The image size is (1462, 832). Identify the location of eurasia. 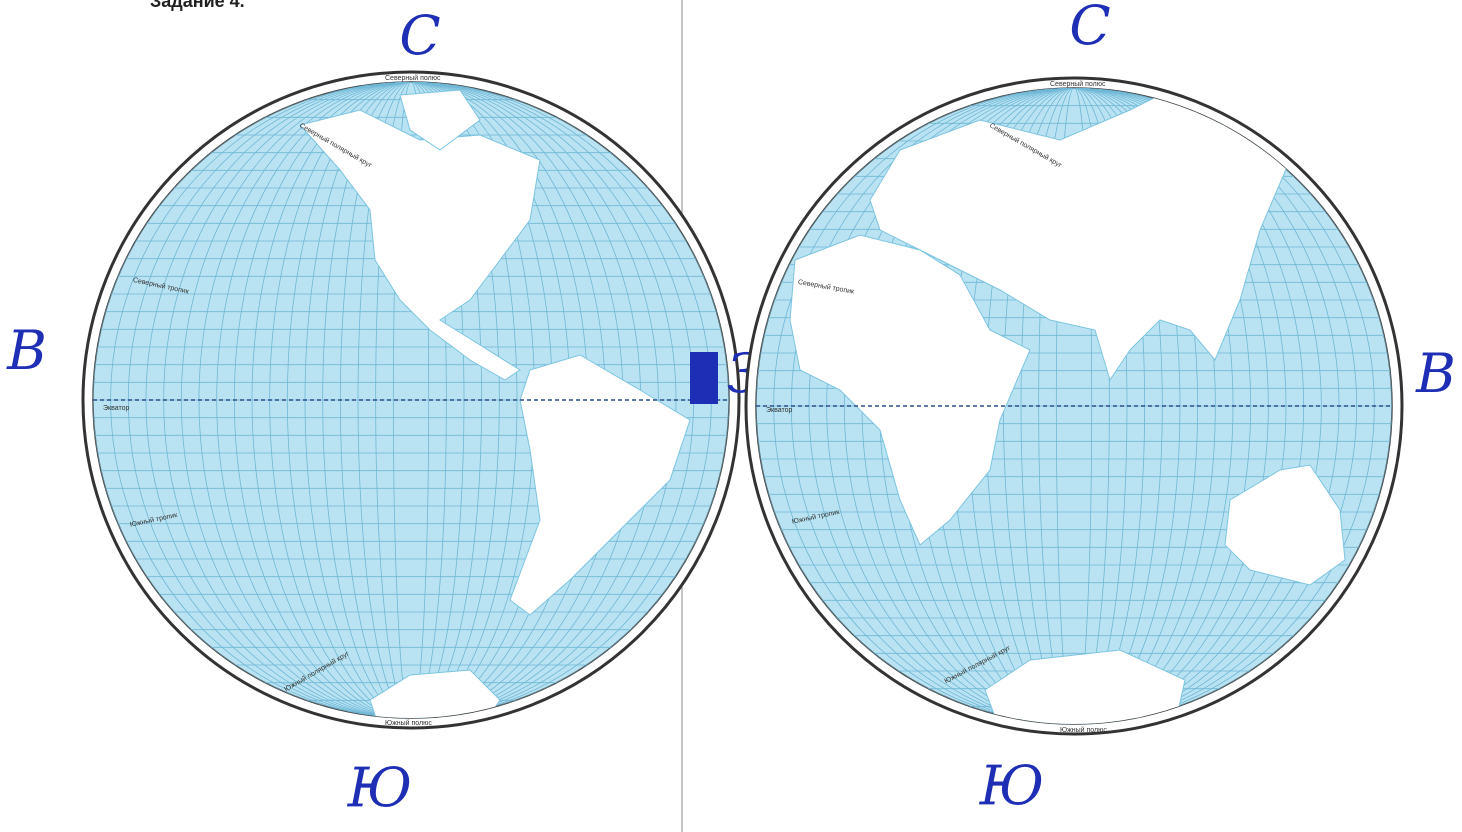
(1080, 235).